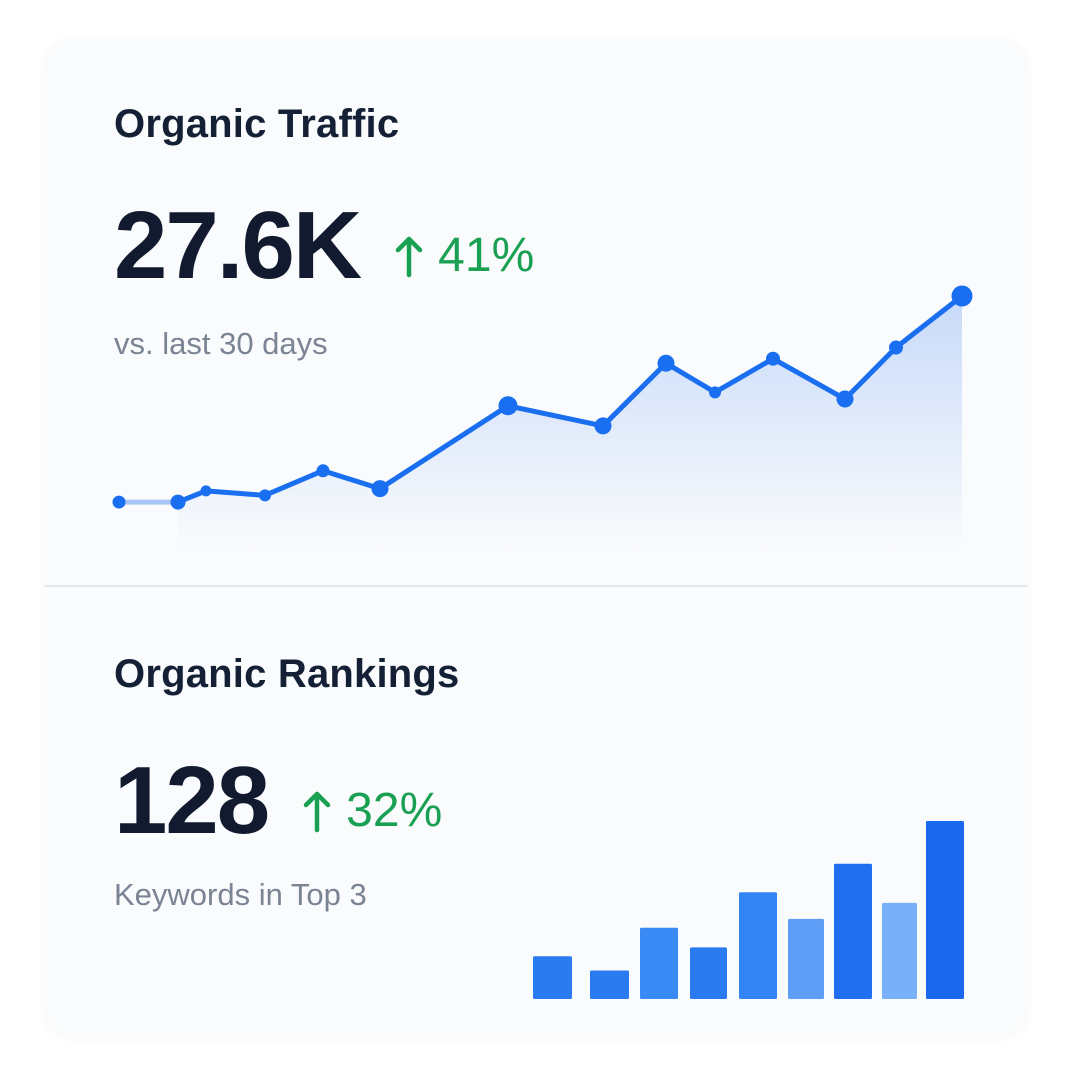 The width and height of the screenshot is (1072, 1084). What do you see at coordinates (257, 124) in the screenshot?
I see `organic-traffic-title: Organic Traffic` at bounding box center [257, 124].